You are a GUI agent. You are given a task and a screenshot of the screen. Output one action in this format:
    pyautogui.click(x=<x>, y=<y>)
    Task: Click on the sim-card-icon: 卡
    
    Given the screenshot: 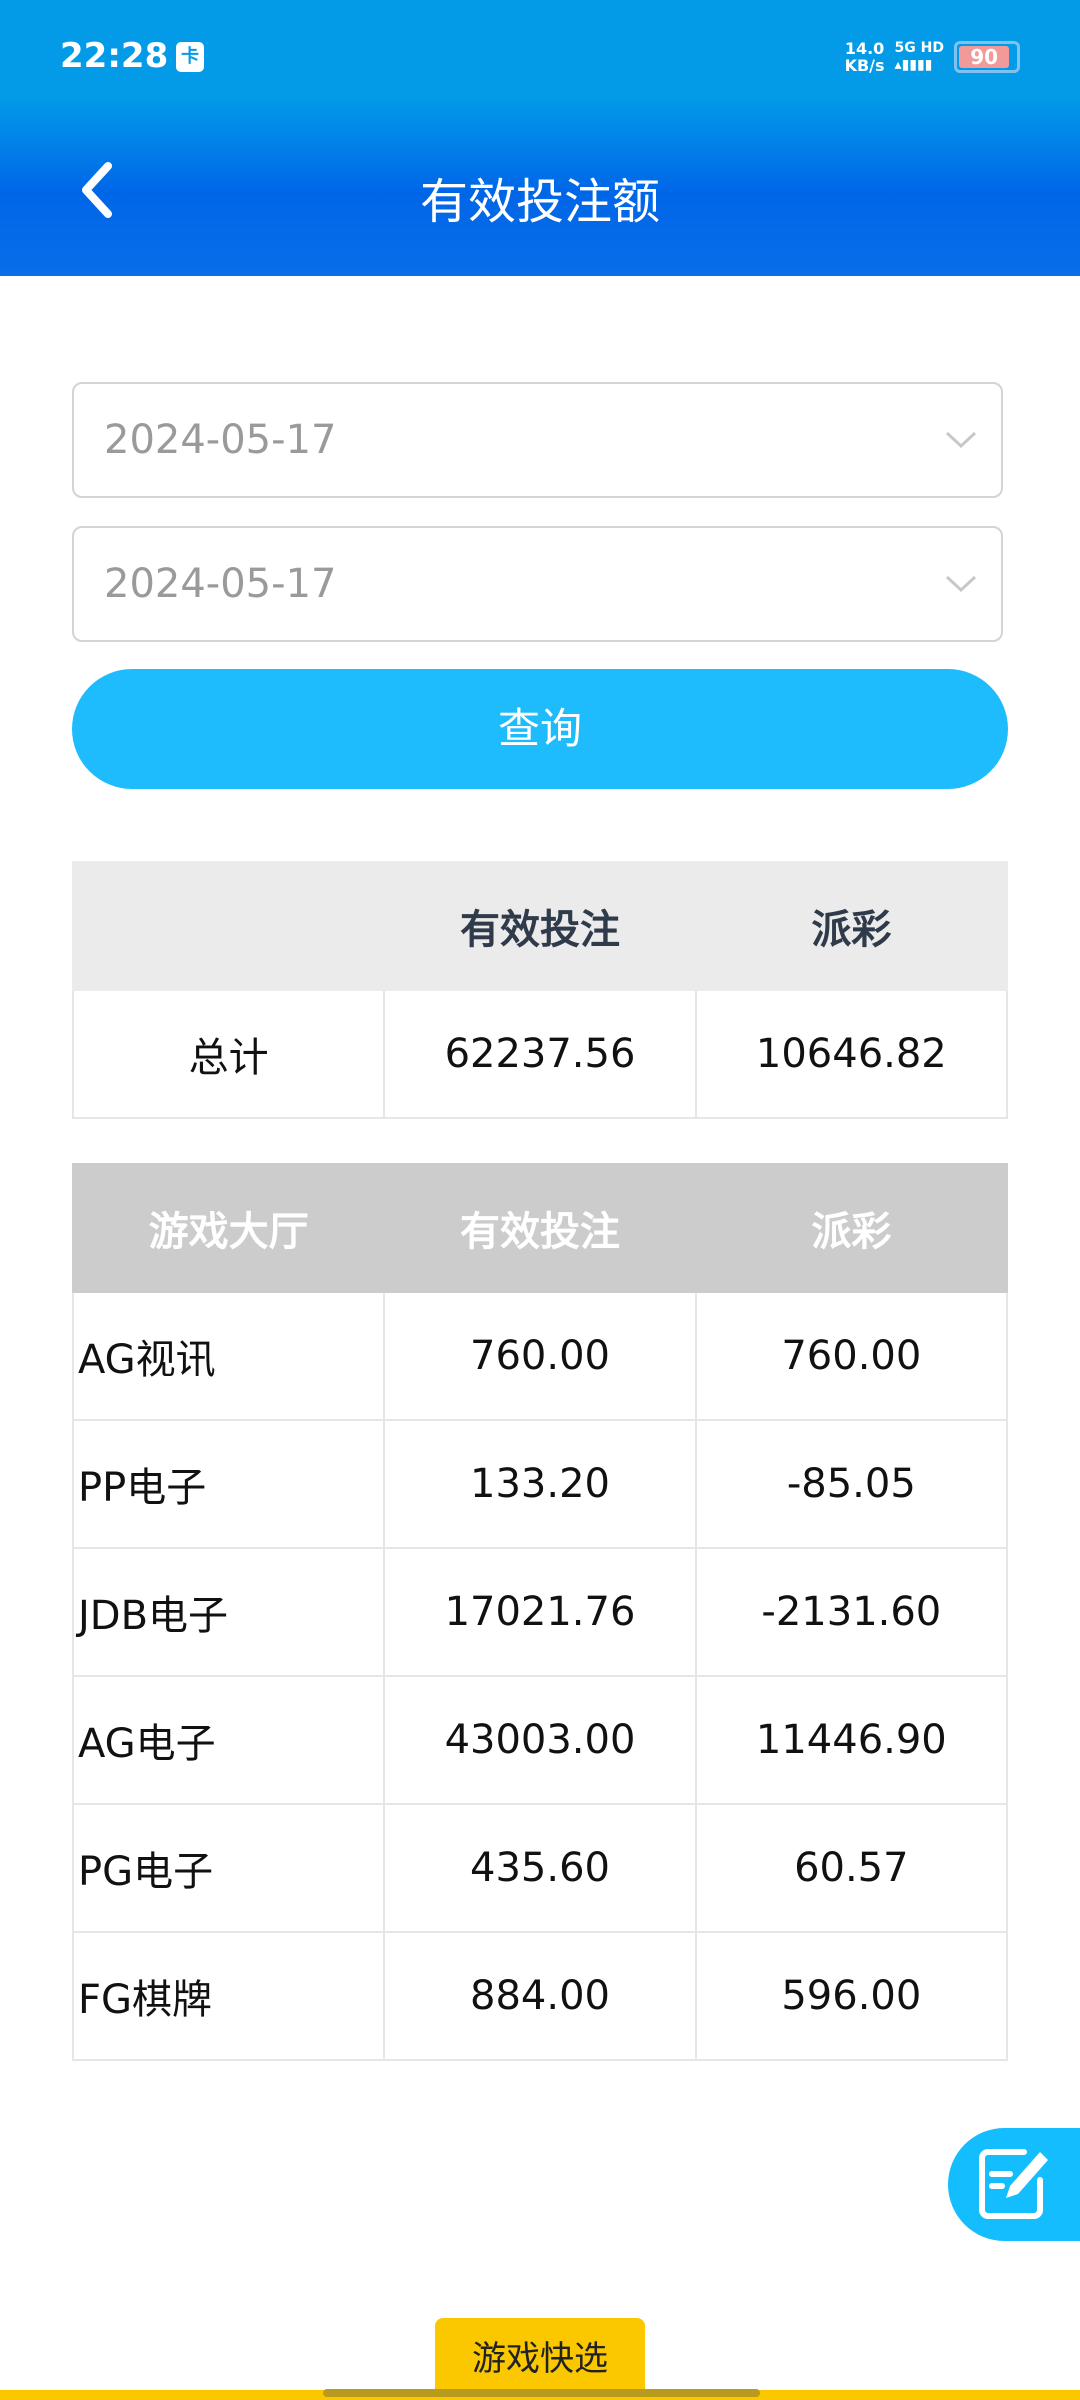 What is the action you would take?
    pyautogui.click(x=190, y=57)
    